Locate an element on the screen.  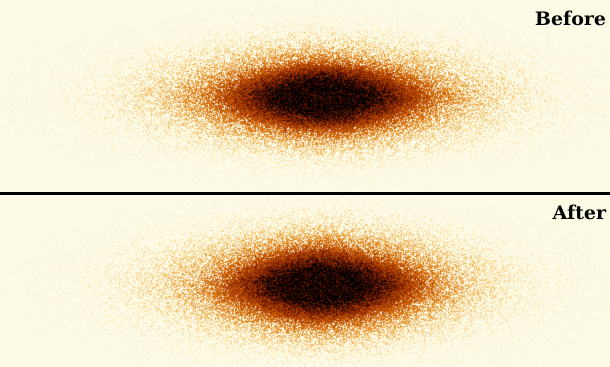
panel-divider is located at coordinates (305, 193).